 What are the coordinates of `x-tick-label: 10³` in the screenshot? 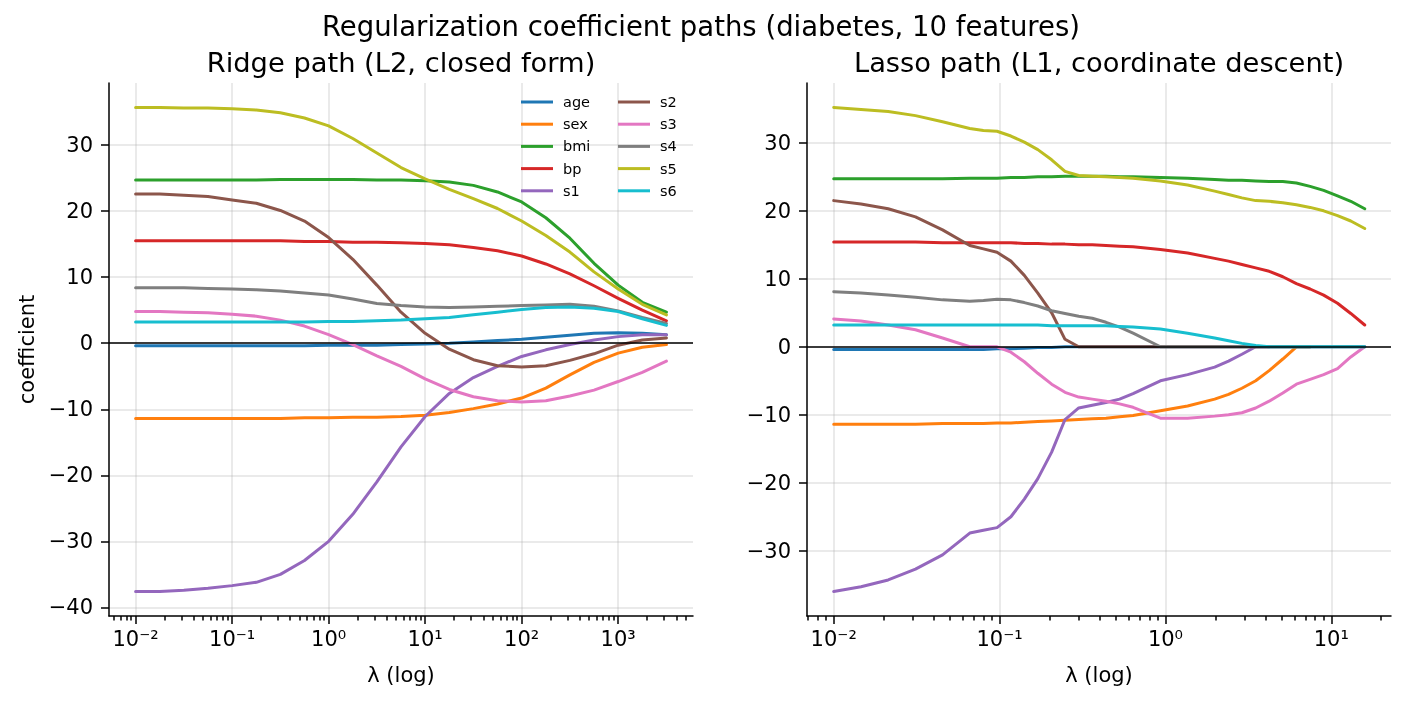 It's located at (618, 638).